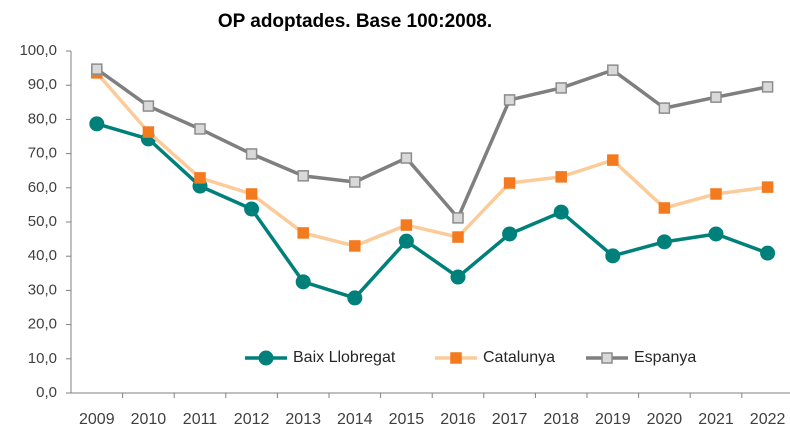 This screenshot has height=430, width=790. Describe the element at coordinates (407, 419) in the screenshot. I see `x-tick-label: 2015` at that location.